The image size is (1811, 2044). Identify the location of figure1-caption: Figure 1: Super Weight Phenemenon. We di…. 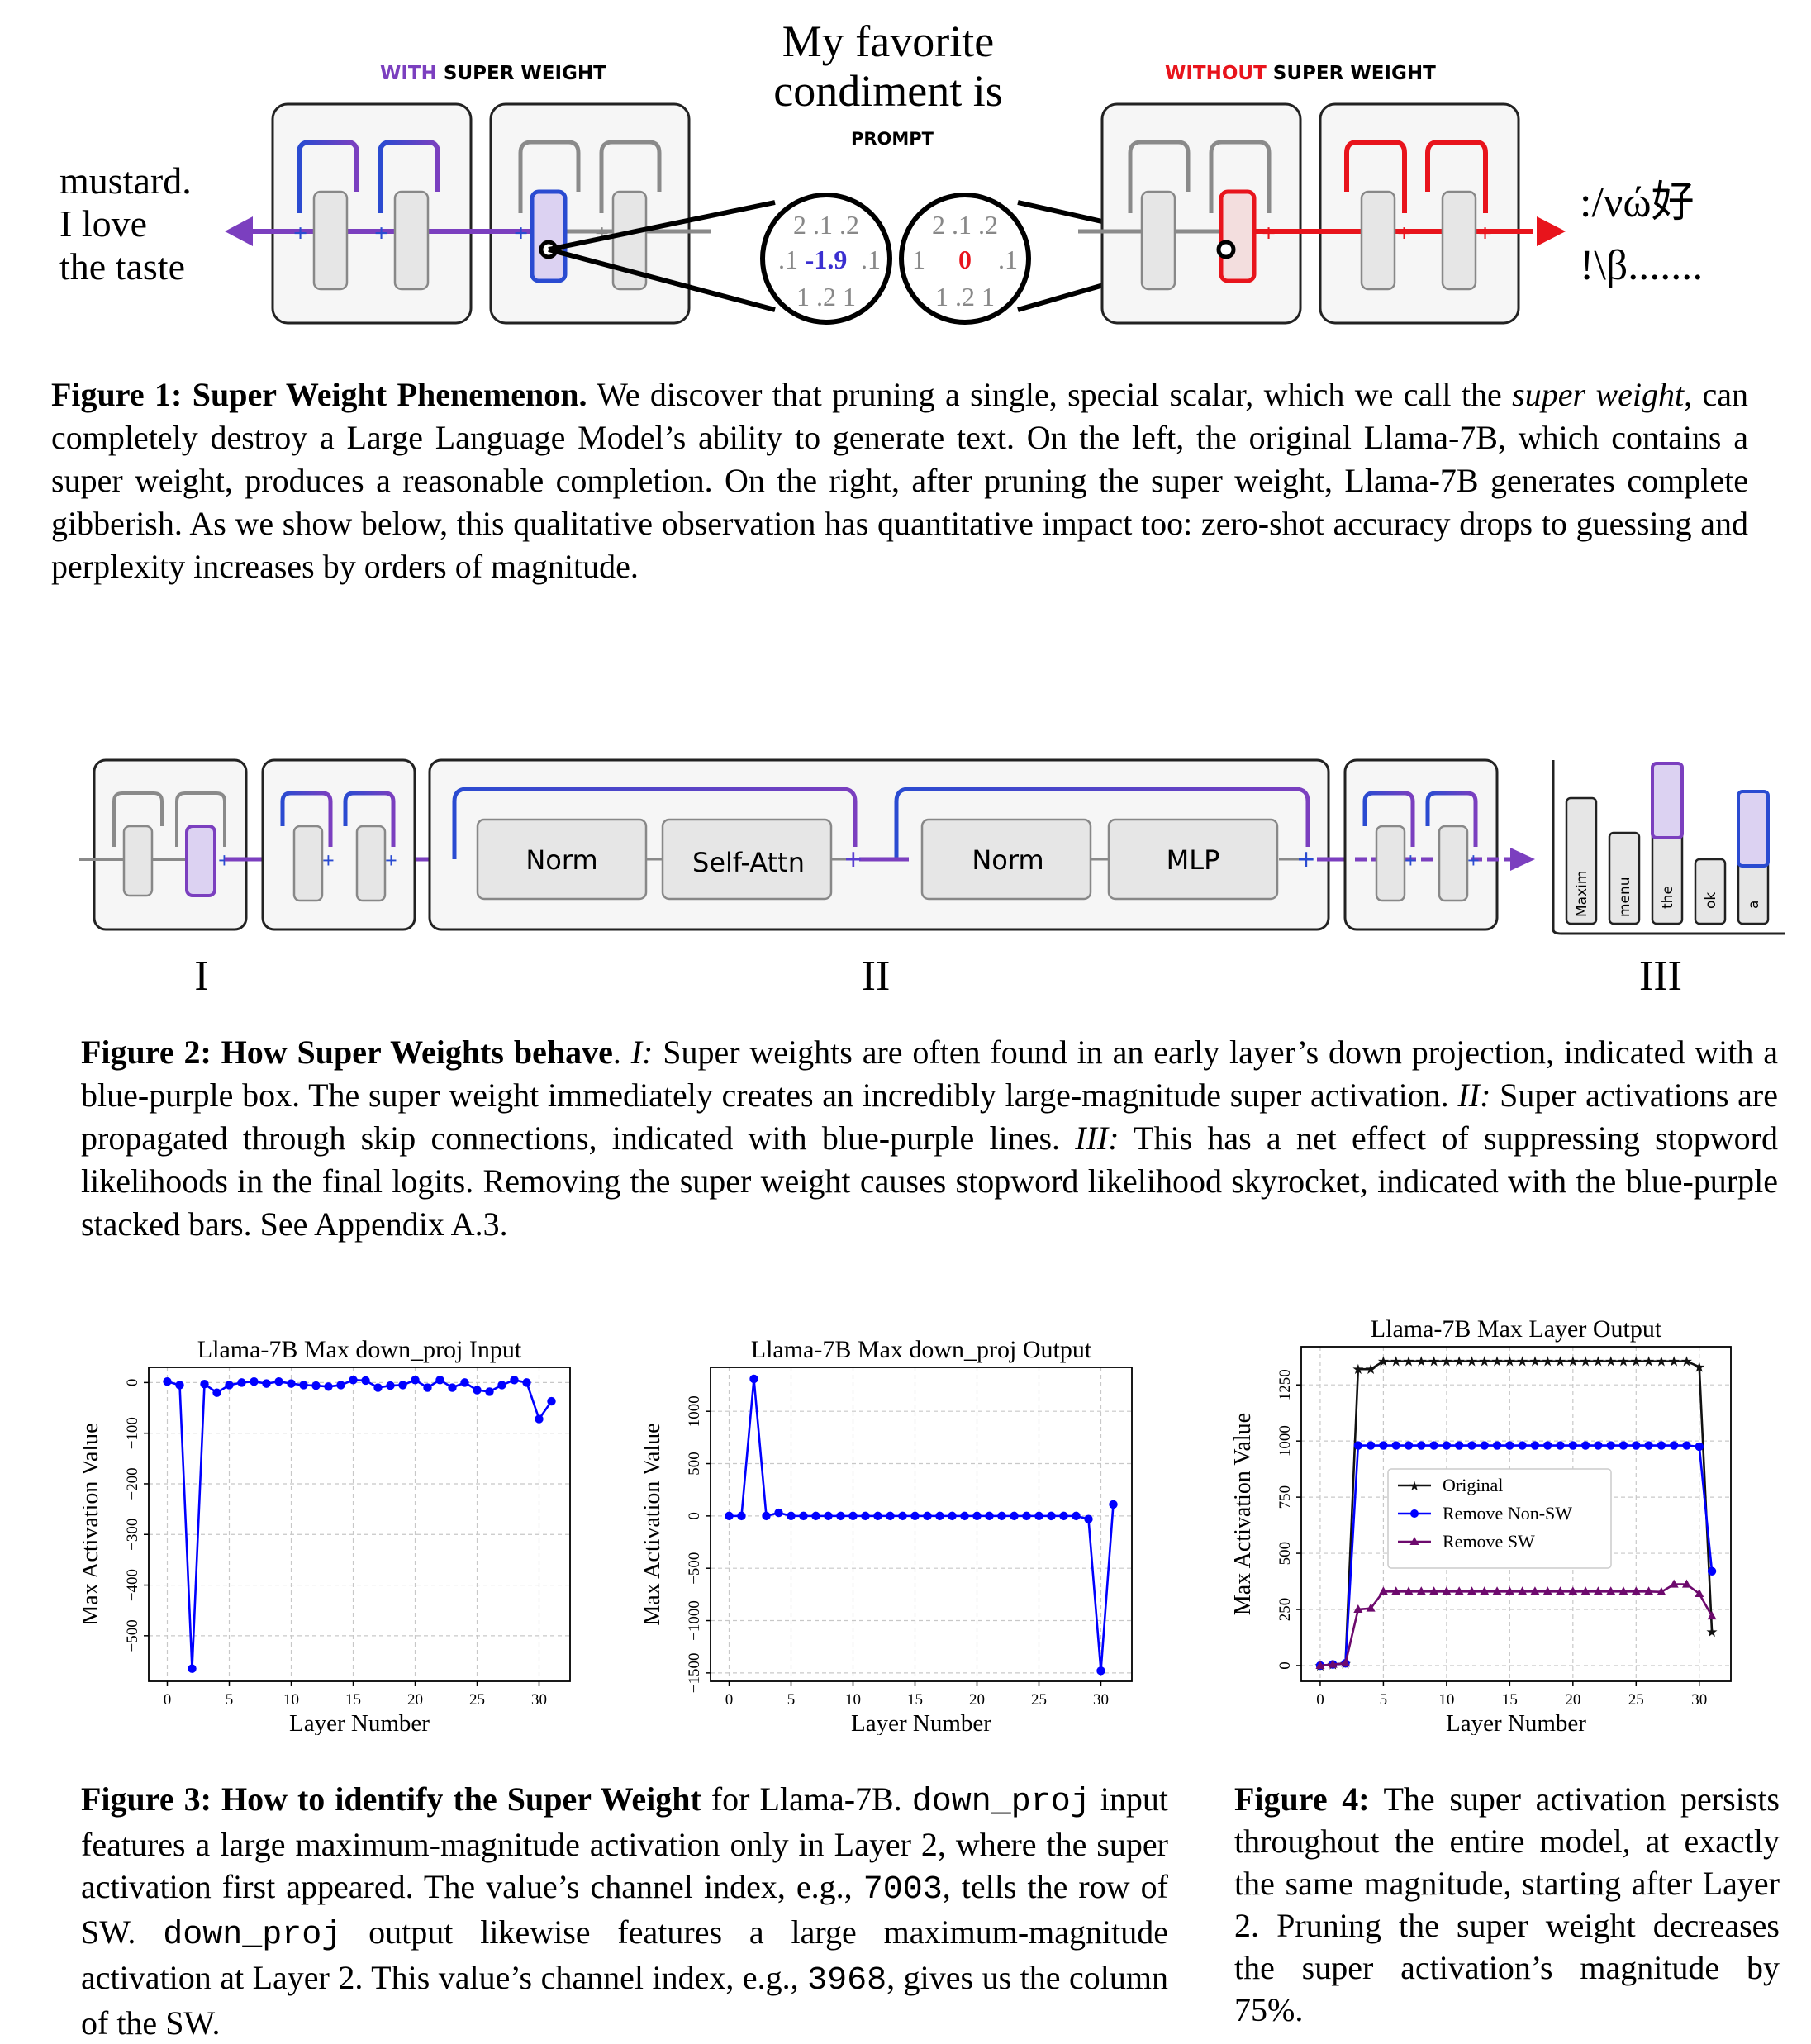
(900, 481).